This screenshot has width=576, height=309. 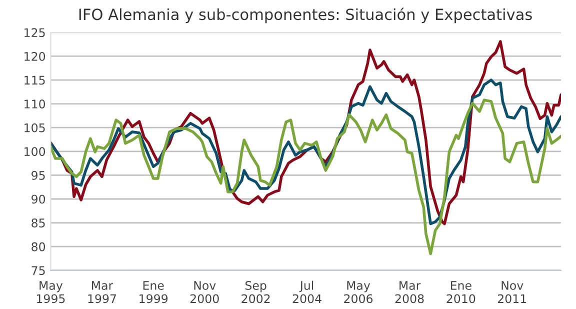 What do you see at coordinates (102, 292) in the screenshot?
I see `x-tick-label: Mar 1997` at bounding box center [102, 292].